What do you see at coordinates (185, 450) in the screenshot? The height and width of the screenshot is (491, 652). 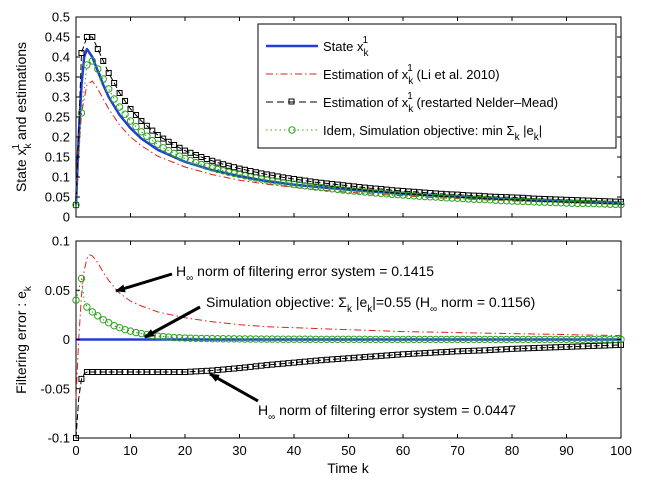 I see `x-tick-label: 20` at bounding box center [185, 450].